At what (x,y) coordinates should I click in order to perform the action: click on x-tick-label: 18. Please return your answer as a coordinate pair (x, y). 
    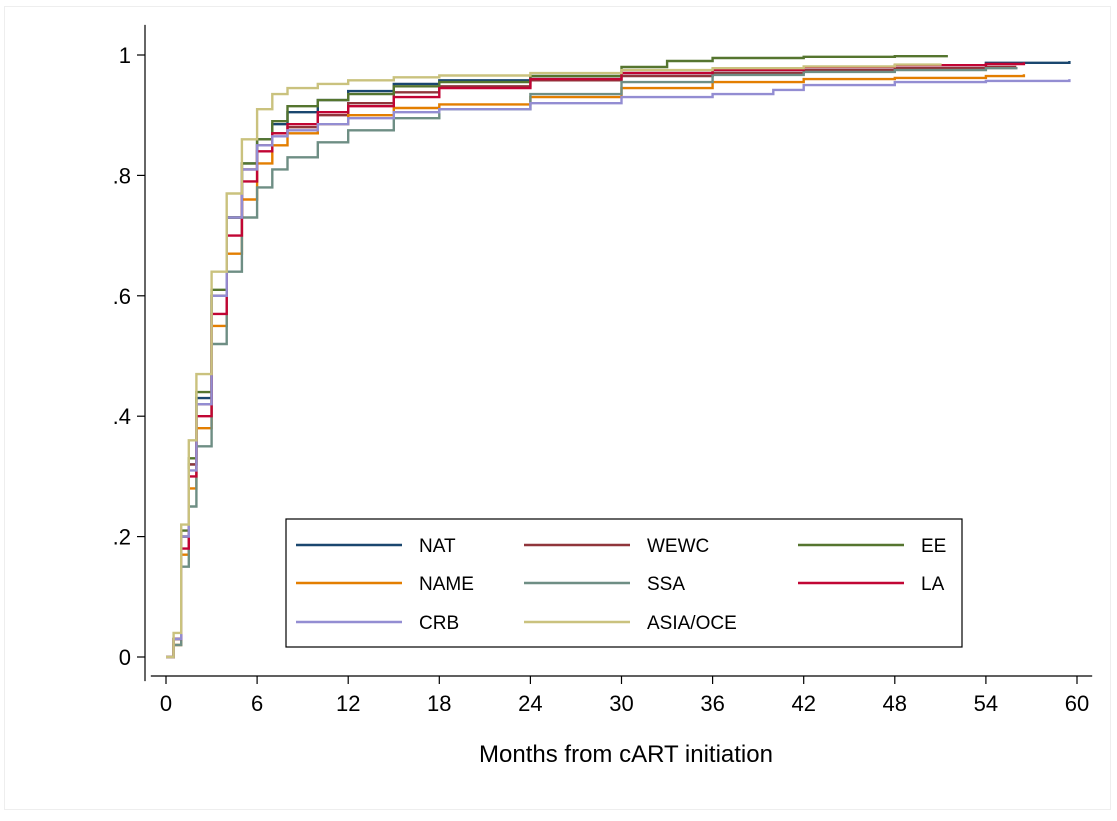
    Looking at the image, I should click on (439, 703).